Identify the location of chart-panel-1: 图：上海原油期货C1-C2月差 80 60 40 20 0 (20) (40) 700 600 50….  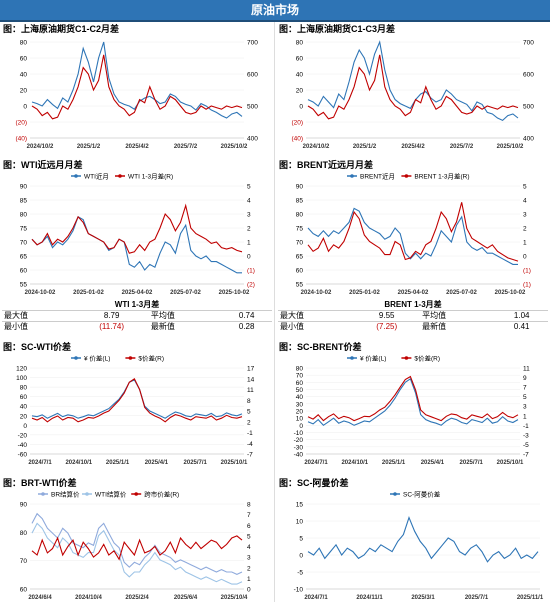
(137, 87).